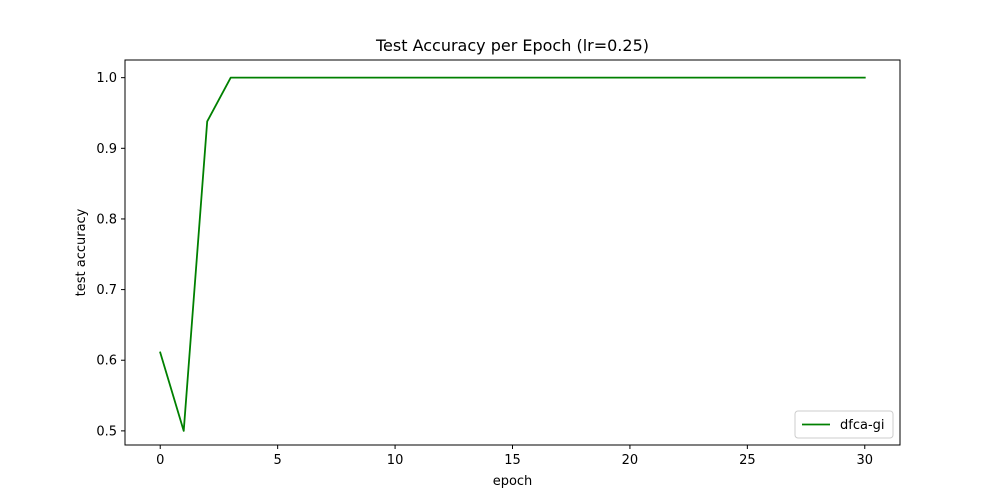 The width and height of the screenshot is (1000, 500). Describe the element at coordinates (278, 460) in the screenshot. I see `x-tick-label: 5` at that location.